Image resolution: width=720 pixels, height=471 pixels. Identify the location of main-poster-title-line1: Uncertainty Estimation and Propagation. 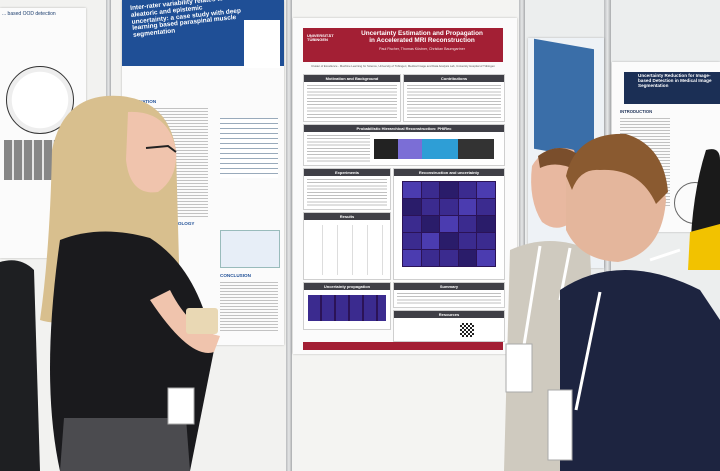
(422, 33).